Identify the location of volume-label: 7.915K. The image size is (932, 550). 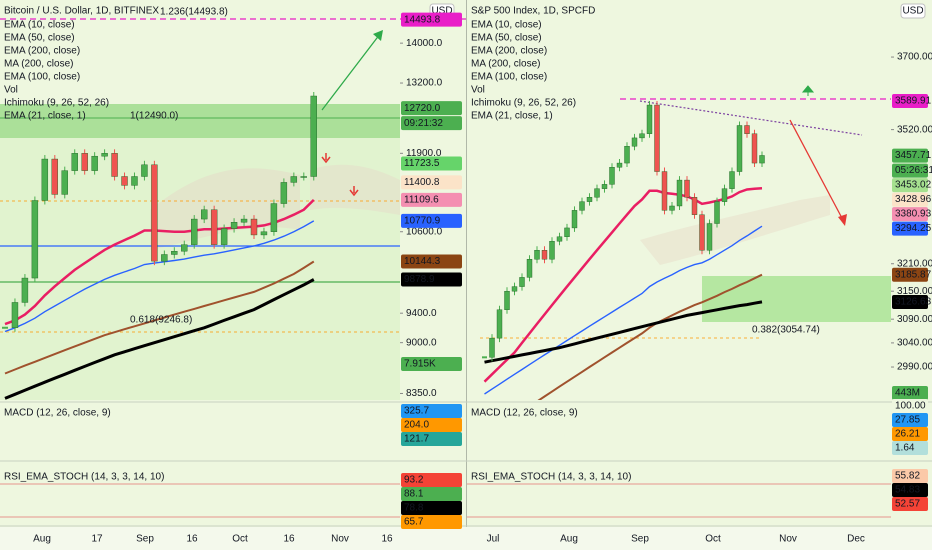
(420, 364).